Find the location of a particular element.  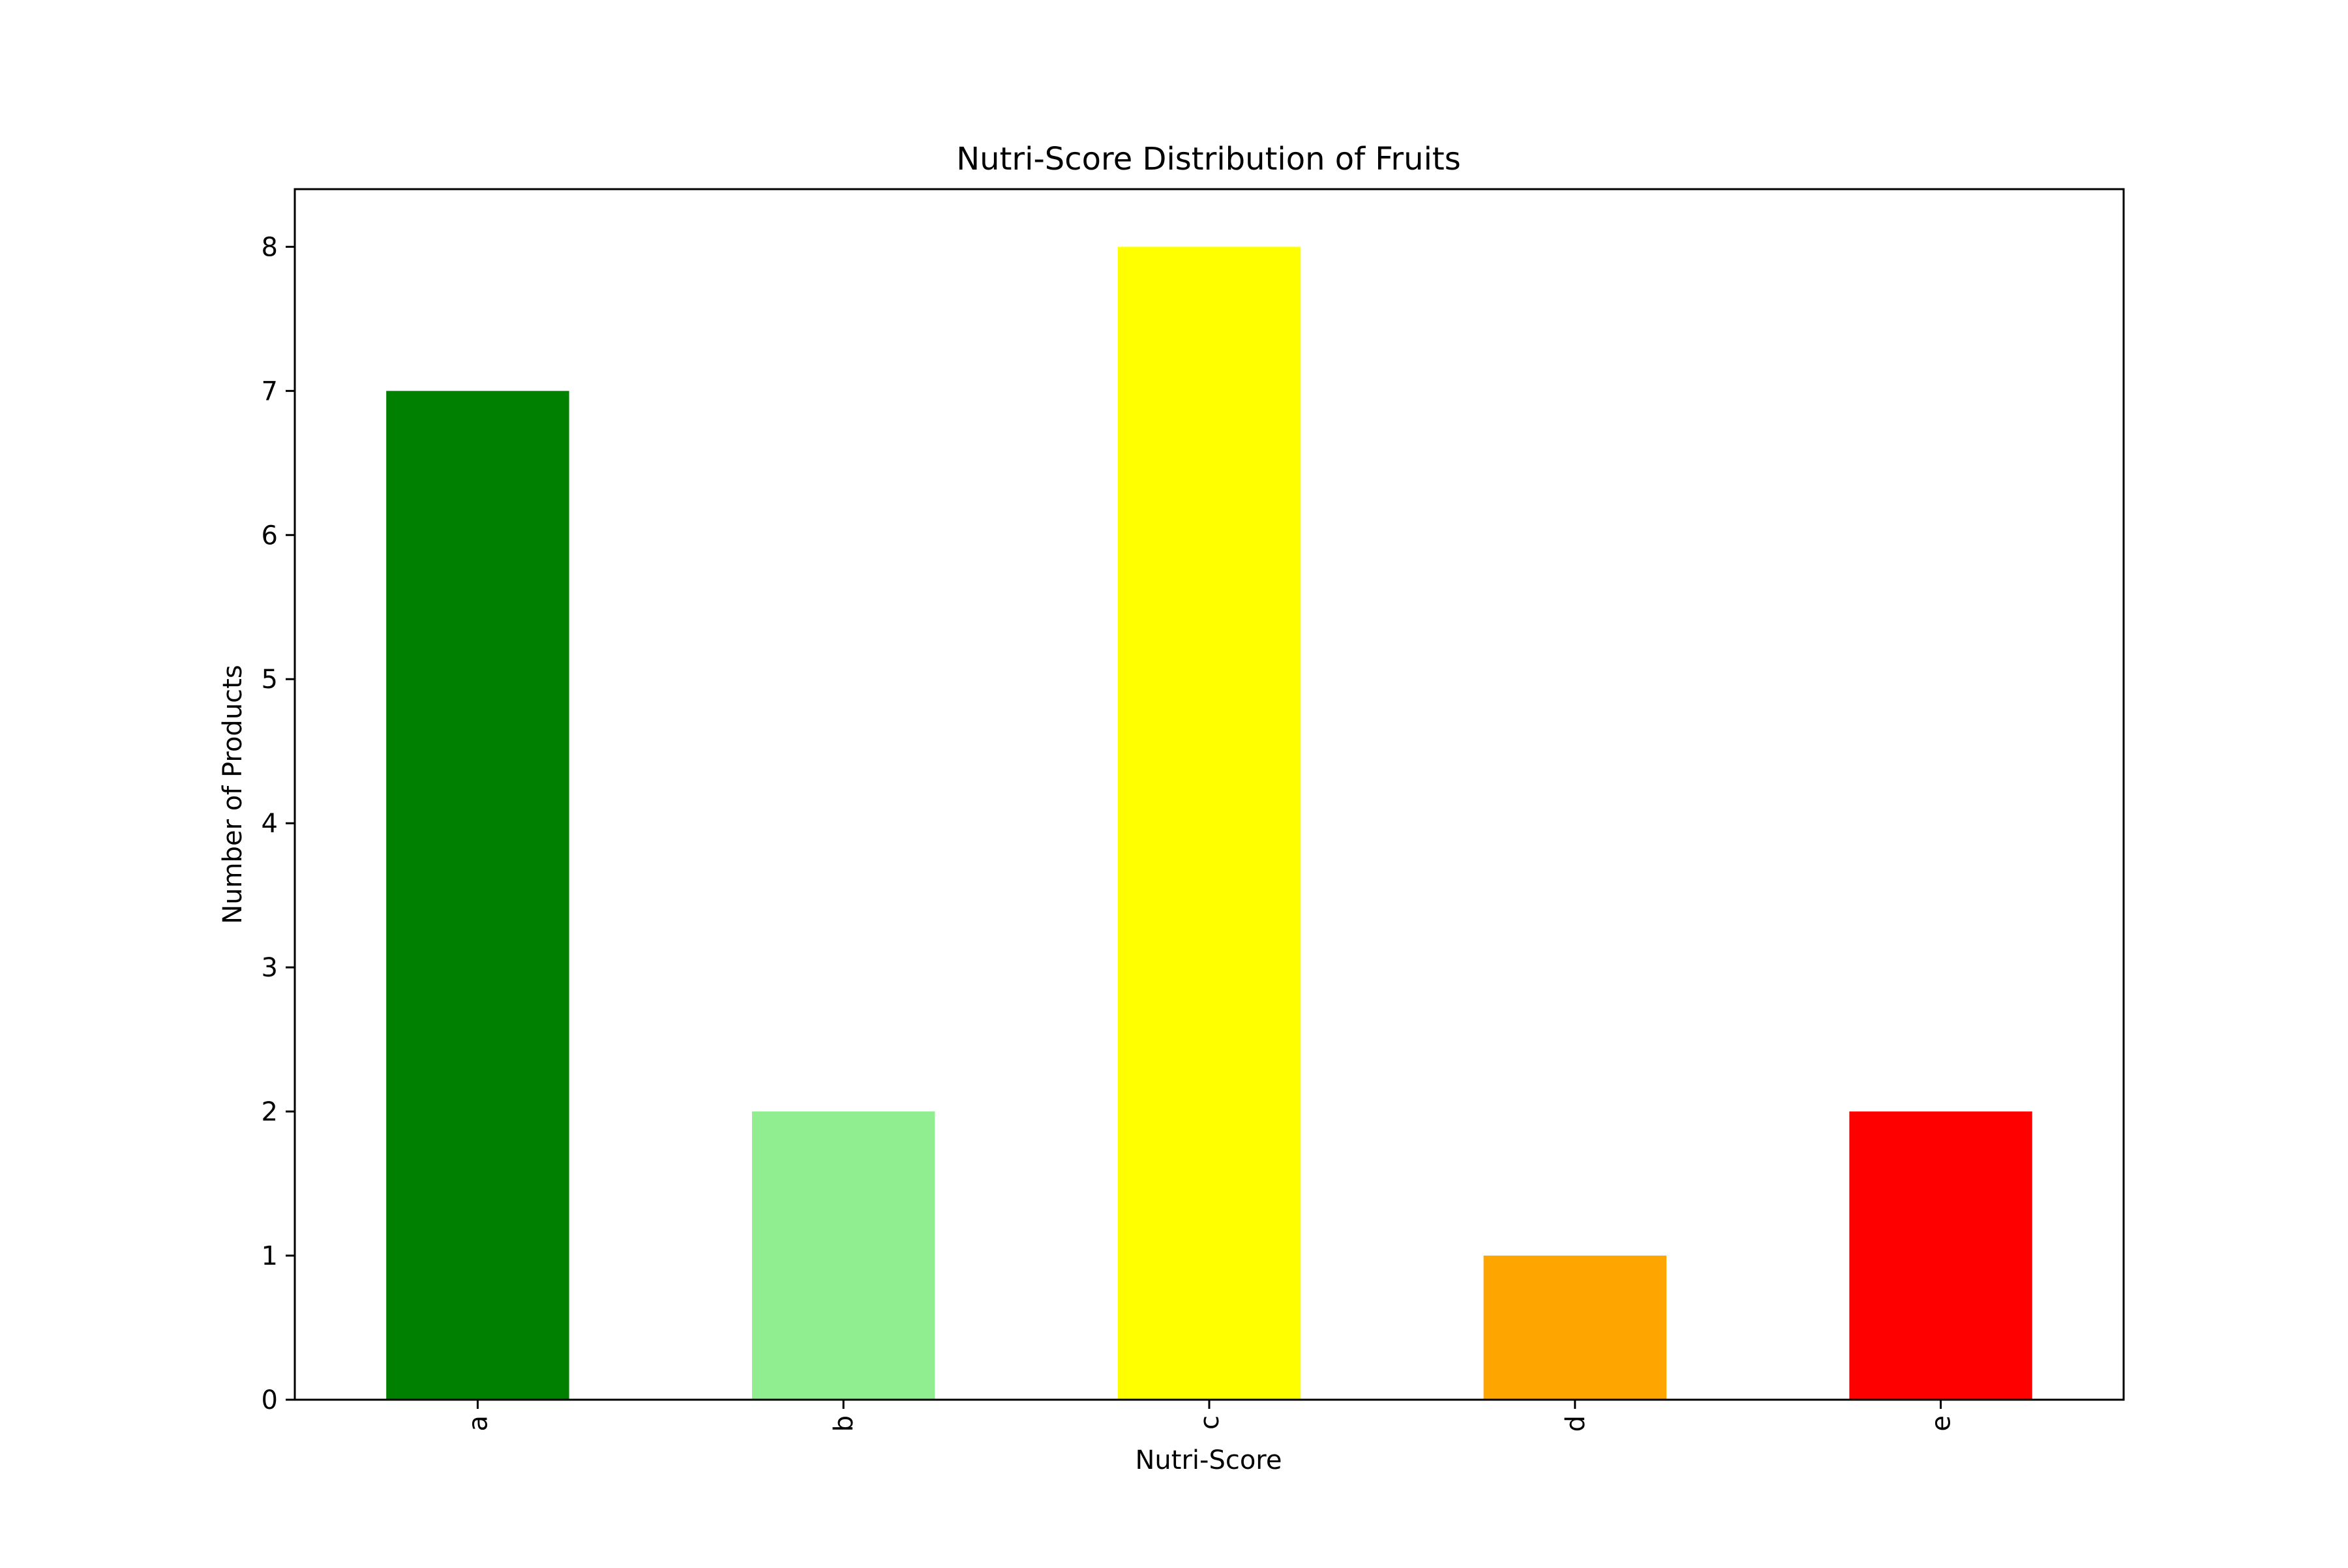

x-tick-label: c is located at coordinates (1210, 1422).